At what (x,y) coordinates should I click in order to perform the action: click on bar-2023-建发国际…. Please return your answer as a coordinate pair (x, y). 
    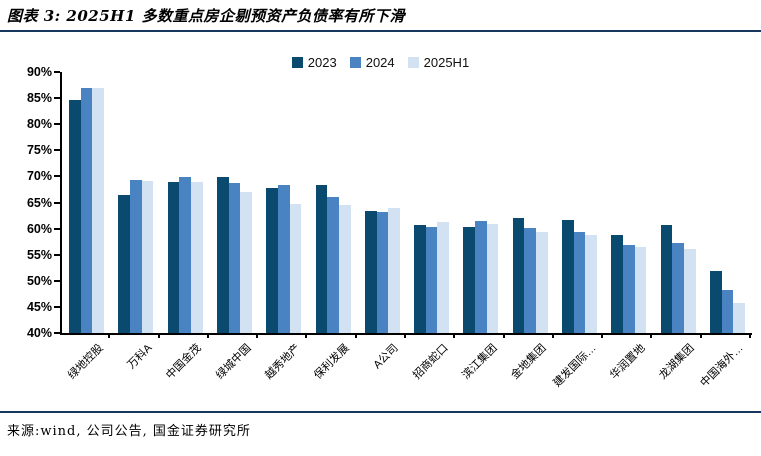
    Looking at the image, I should click on (568, 276).